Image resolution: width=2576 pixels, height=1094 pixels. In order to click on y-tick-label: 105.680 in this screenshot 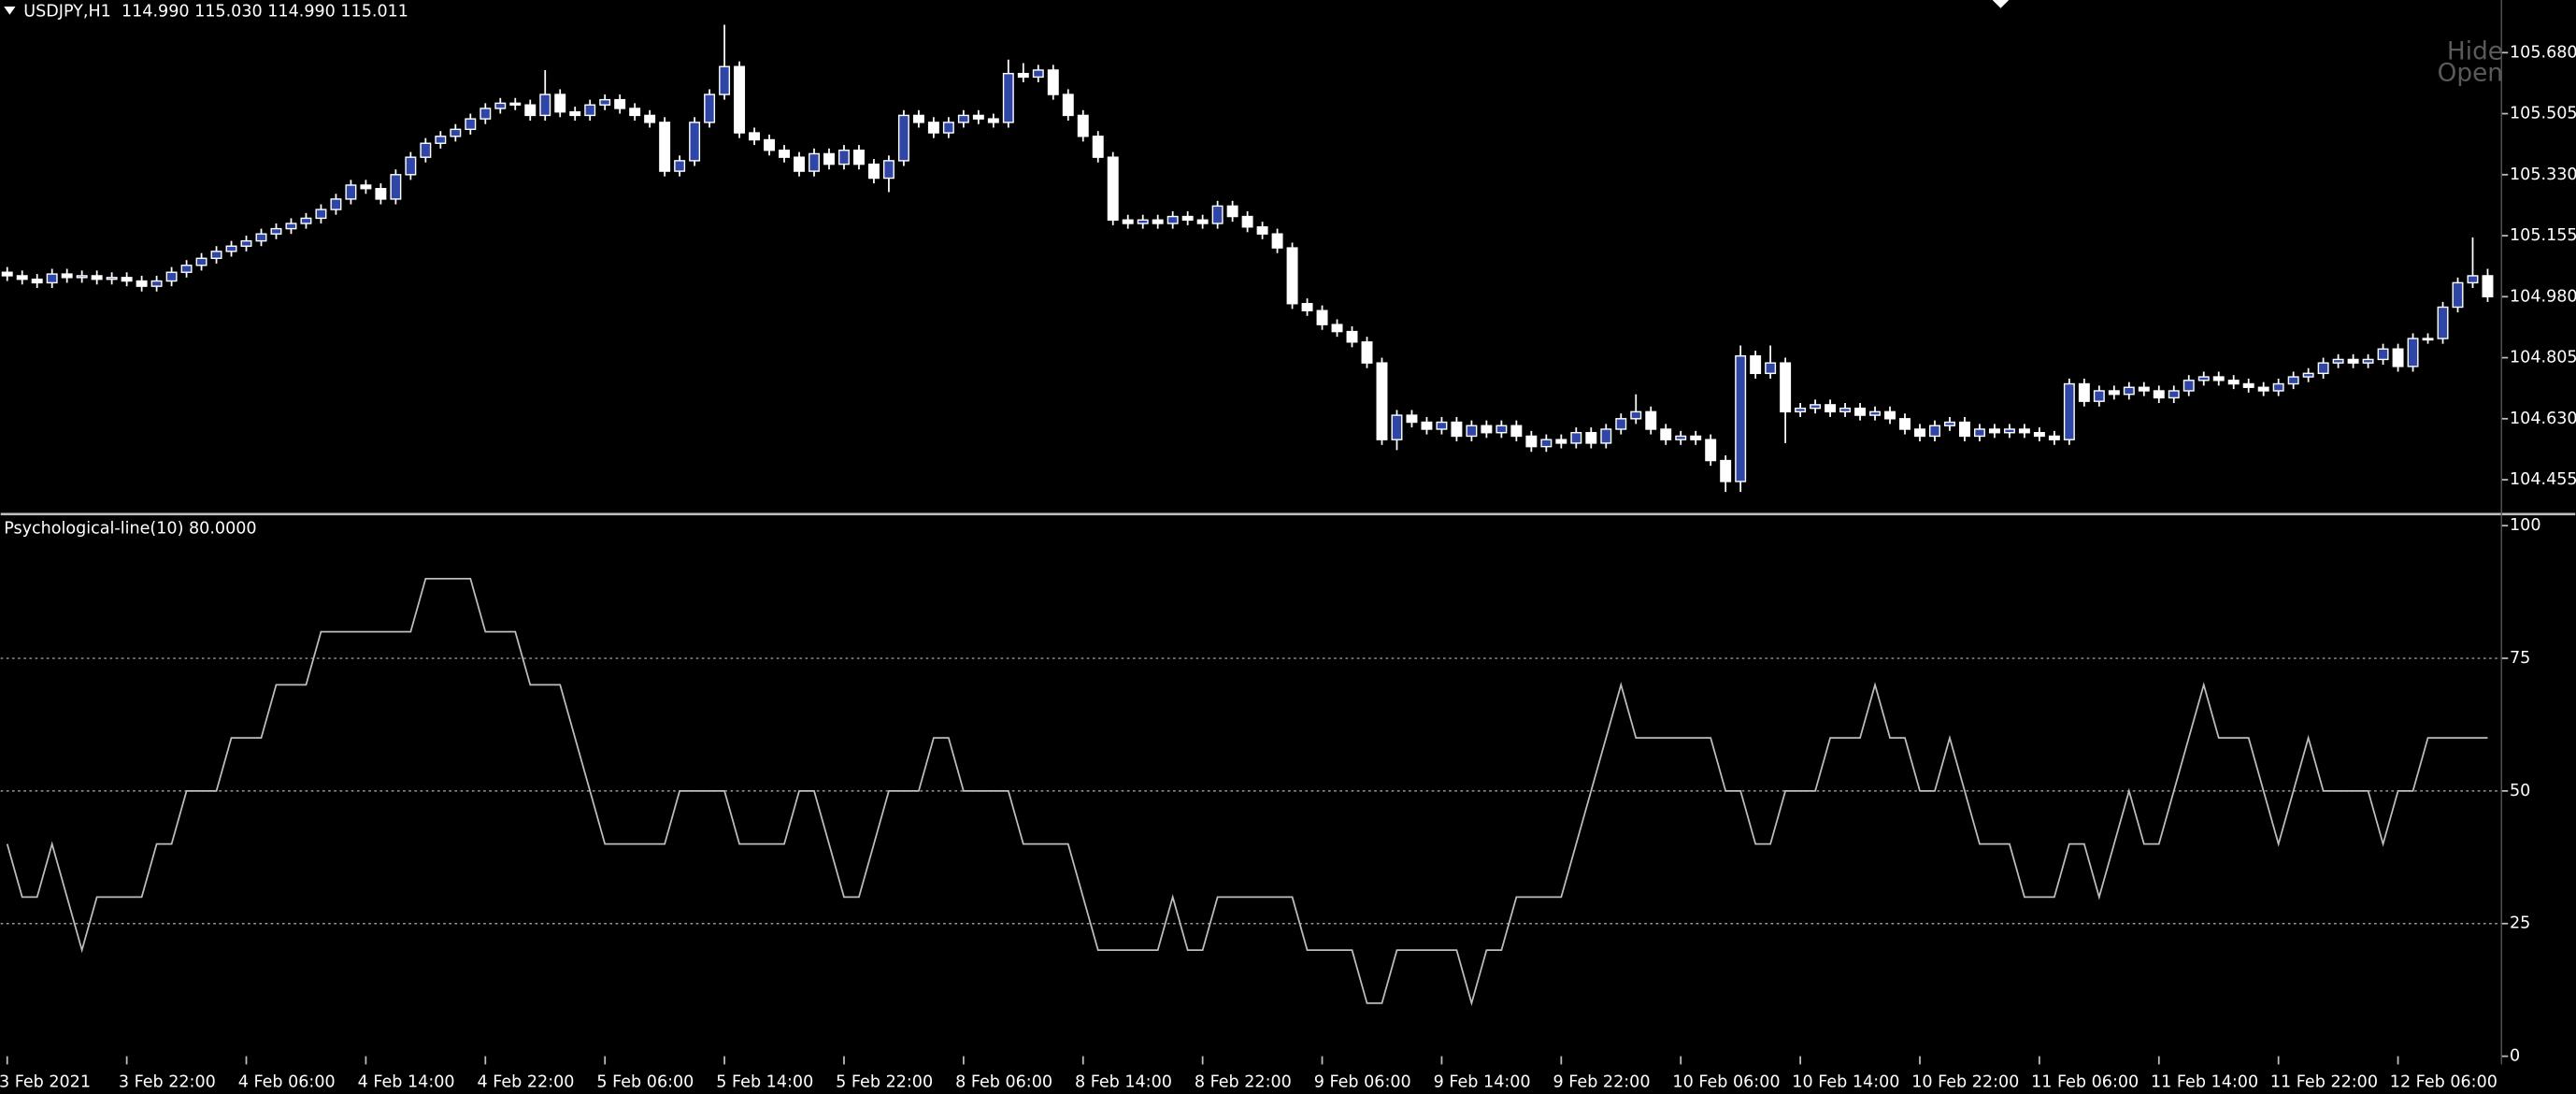, I will do `click(2543, 52)`.